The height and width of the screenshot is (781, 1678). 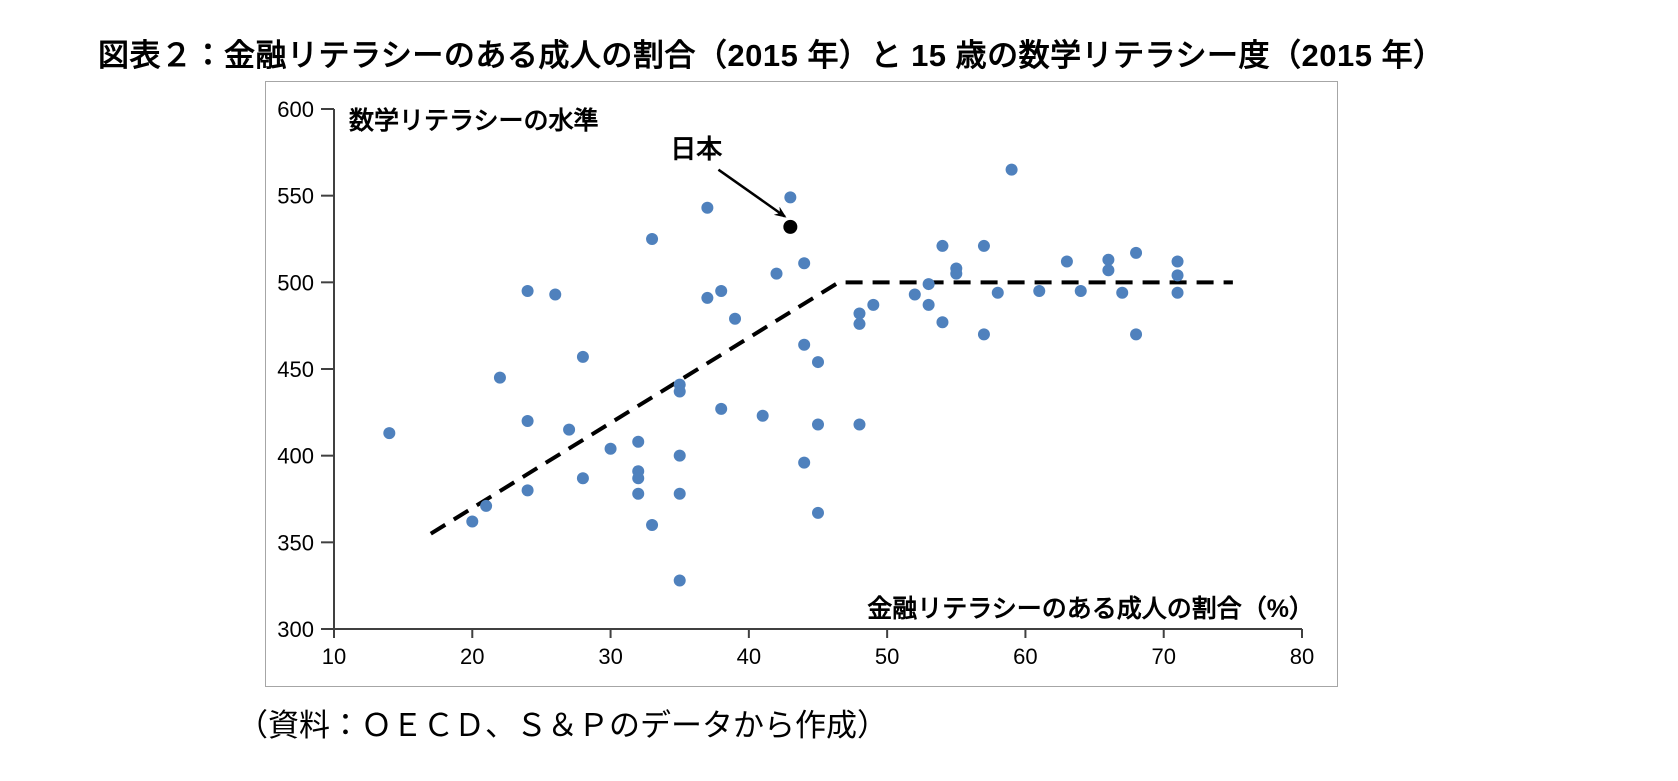 I want to click on y-tick-label: 600, so click(x=295, y=109).